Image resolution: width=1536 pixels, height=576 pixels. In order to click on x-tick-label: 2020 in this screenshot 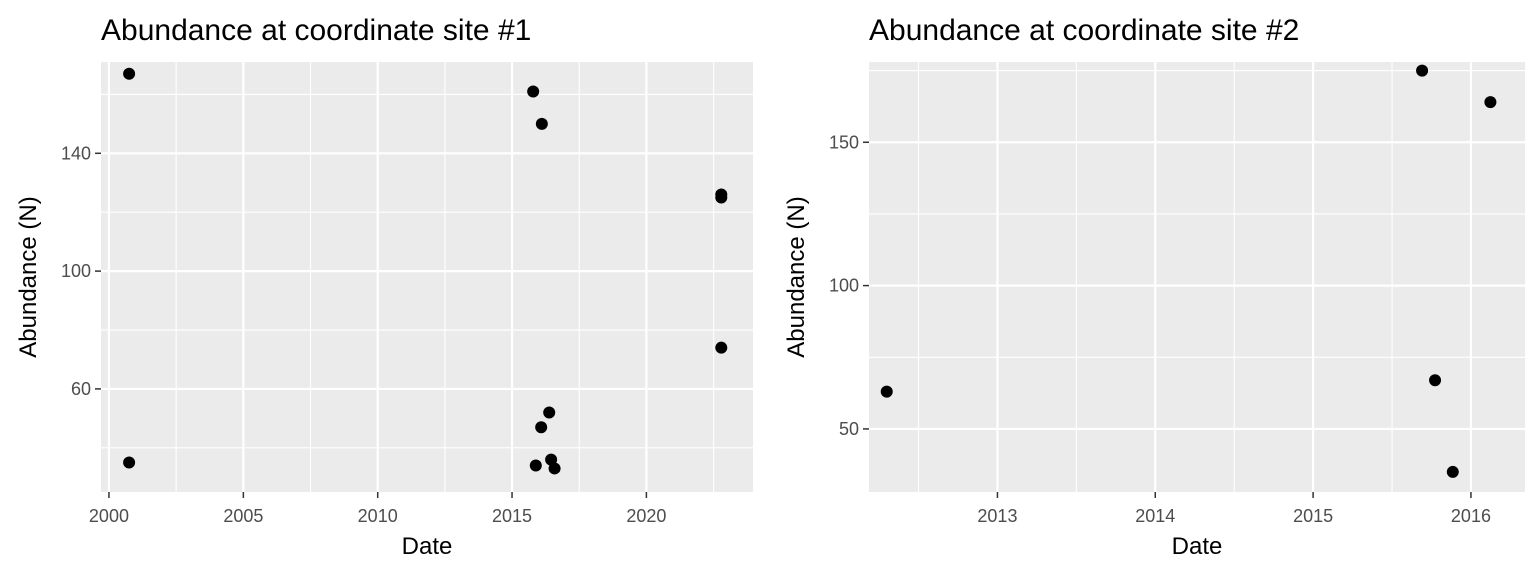, I will do `click(646, 516)`.